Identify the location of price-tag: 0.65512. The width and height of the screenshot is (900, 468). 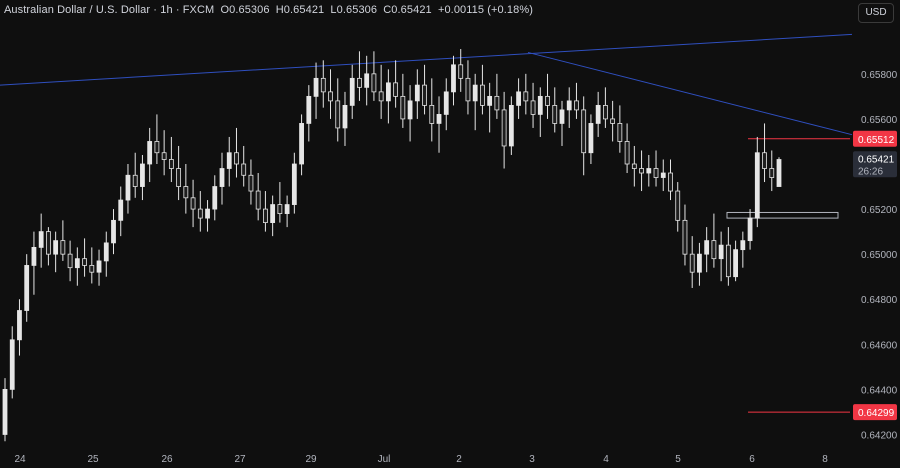
(875, 138).